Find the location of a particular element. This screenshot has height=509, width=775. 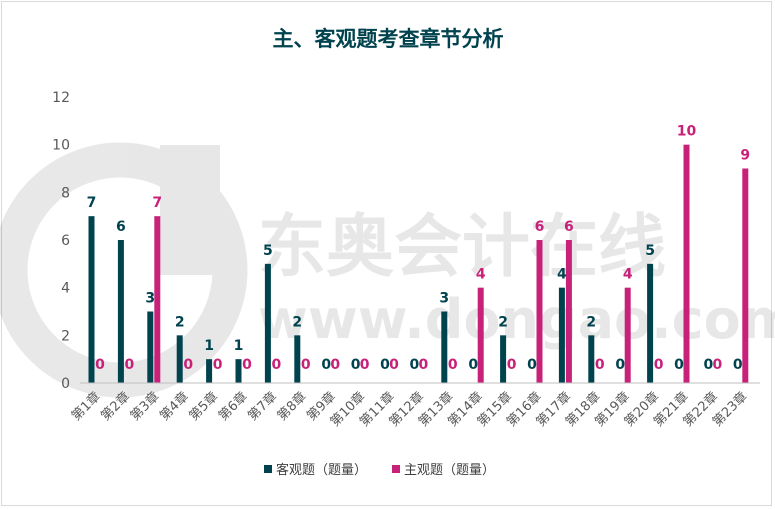

watermark-brand: 东奥会计在线 is located at coordinates (462, 247).